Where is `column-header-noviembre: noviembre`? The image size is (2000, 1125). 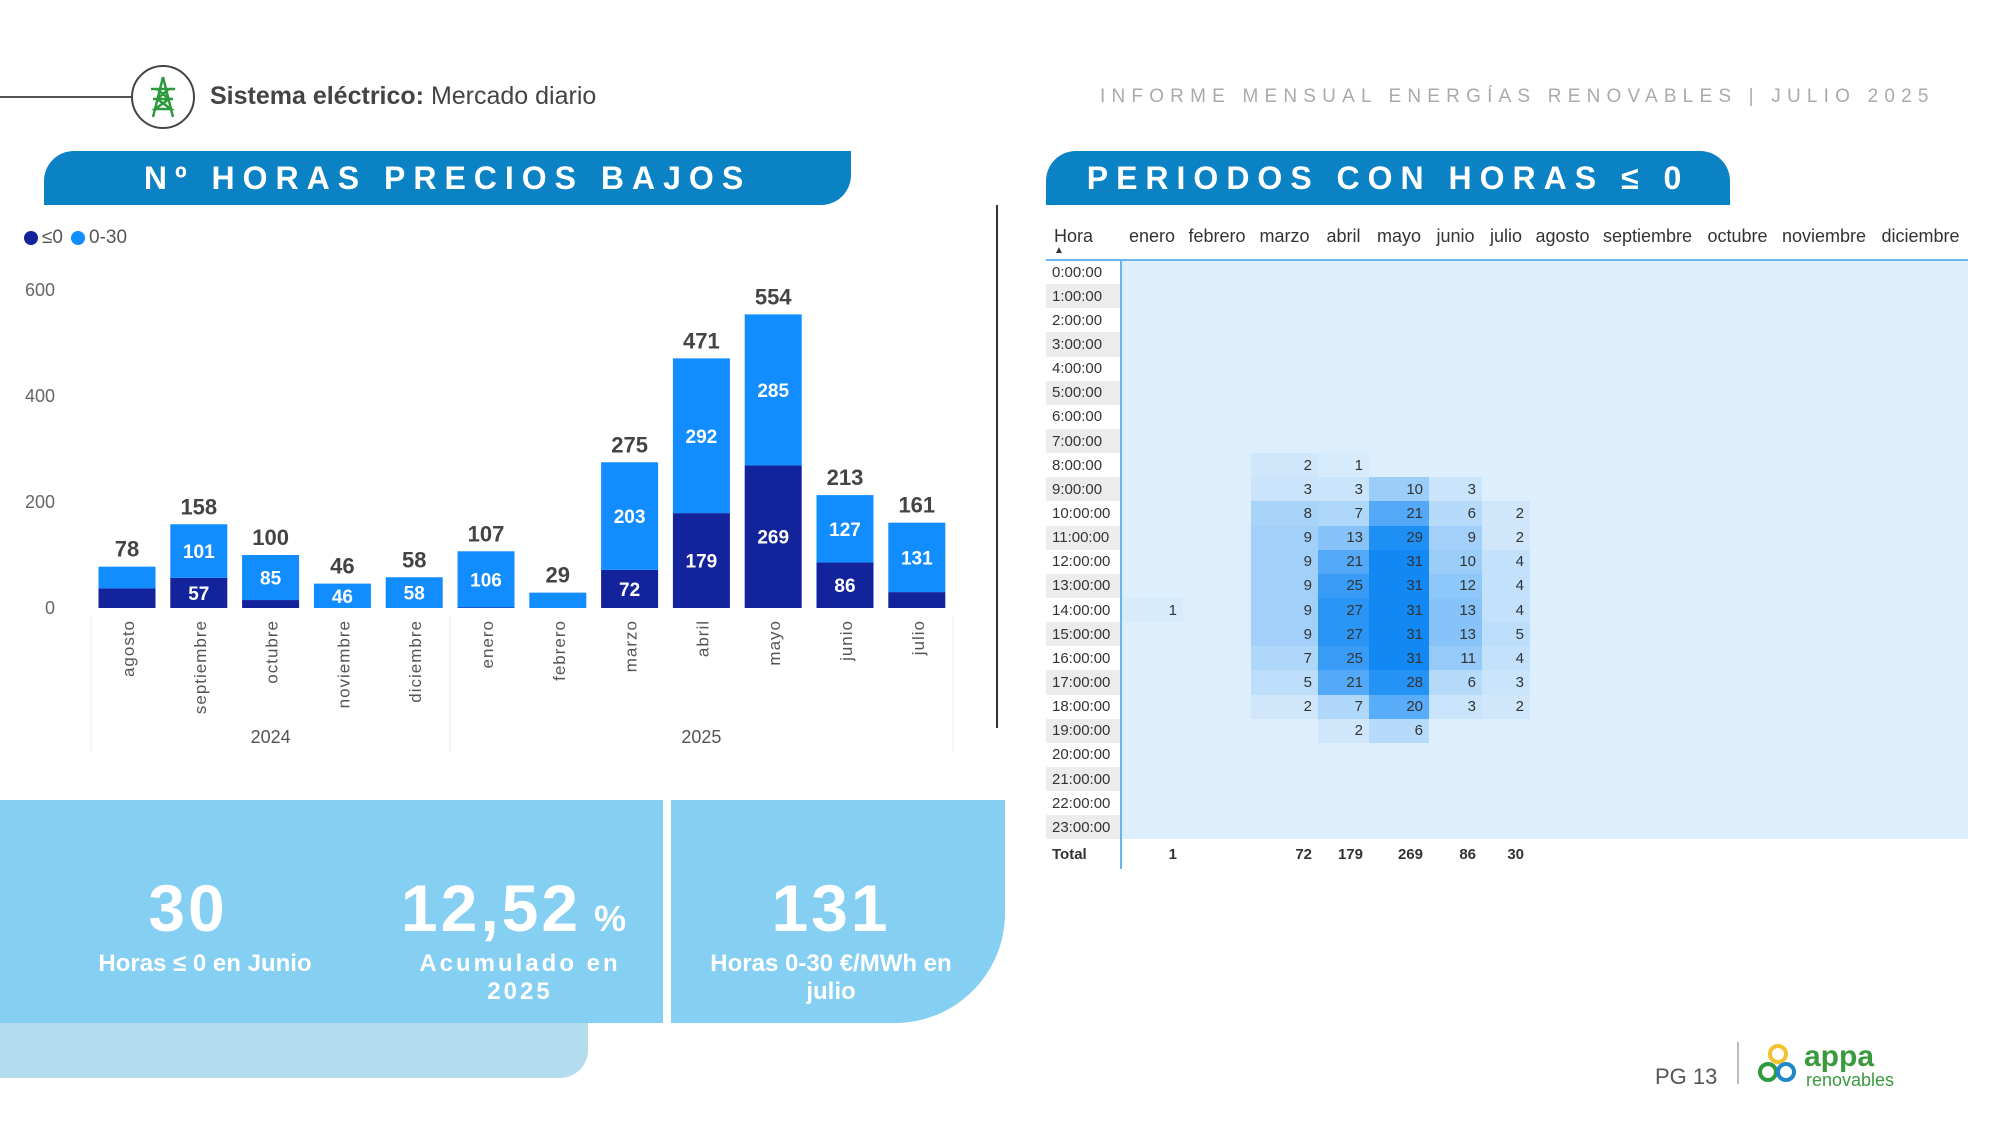
column-header-noviembre: noviembre is located at coordinates (1824, 241).